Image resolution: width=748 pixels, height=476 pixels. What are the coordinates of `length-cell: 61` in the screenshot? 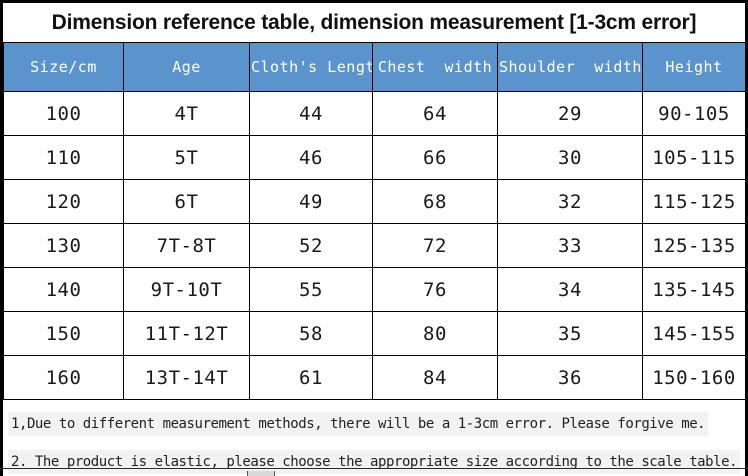 It's located at (311, 377).